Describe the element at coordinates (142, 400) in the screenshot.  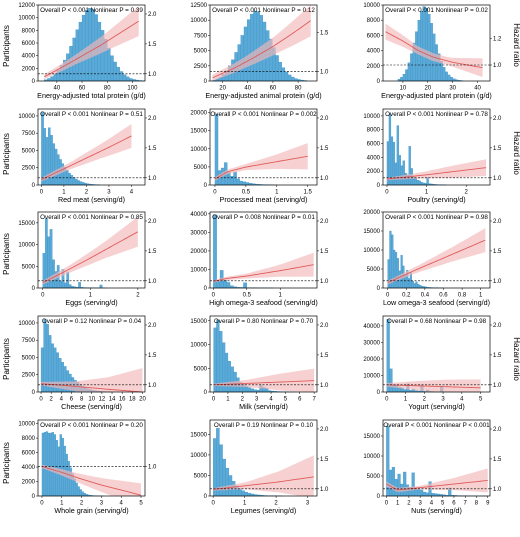
I see `x-tick-label: 20` at that location.